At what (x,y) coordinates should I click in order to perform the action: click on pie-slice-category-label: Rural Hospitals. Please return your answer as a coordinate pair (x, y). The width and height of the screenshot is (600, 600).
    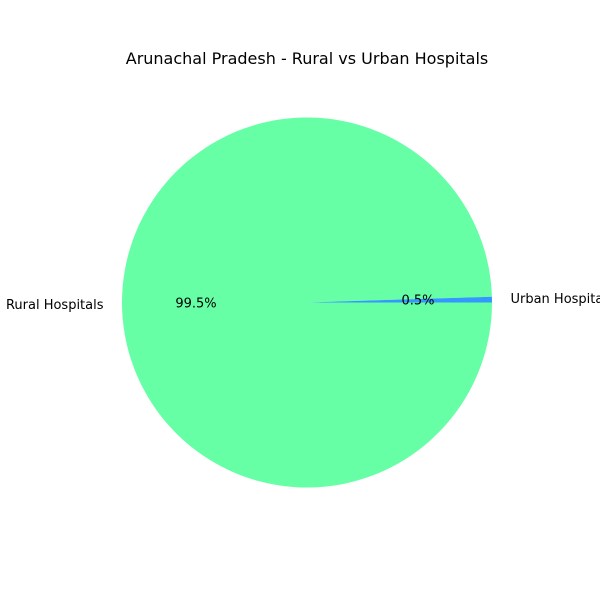
    Looking at the image, I should click on (55, 305).